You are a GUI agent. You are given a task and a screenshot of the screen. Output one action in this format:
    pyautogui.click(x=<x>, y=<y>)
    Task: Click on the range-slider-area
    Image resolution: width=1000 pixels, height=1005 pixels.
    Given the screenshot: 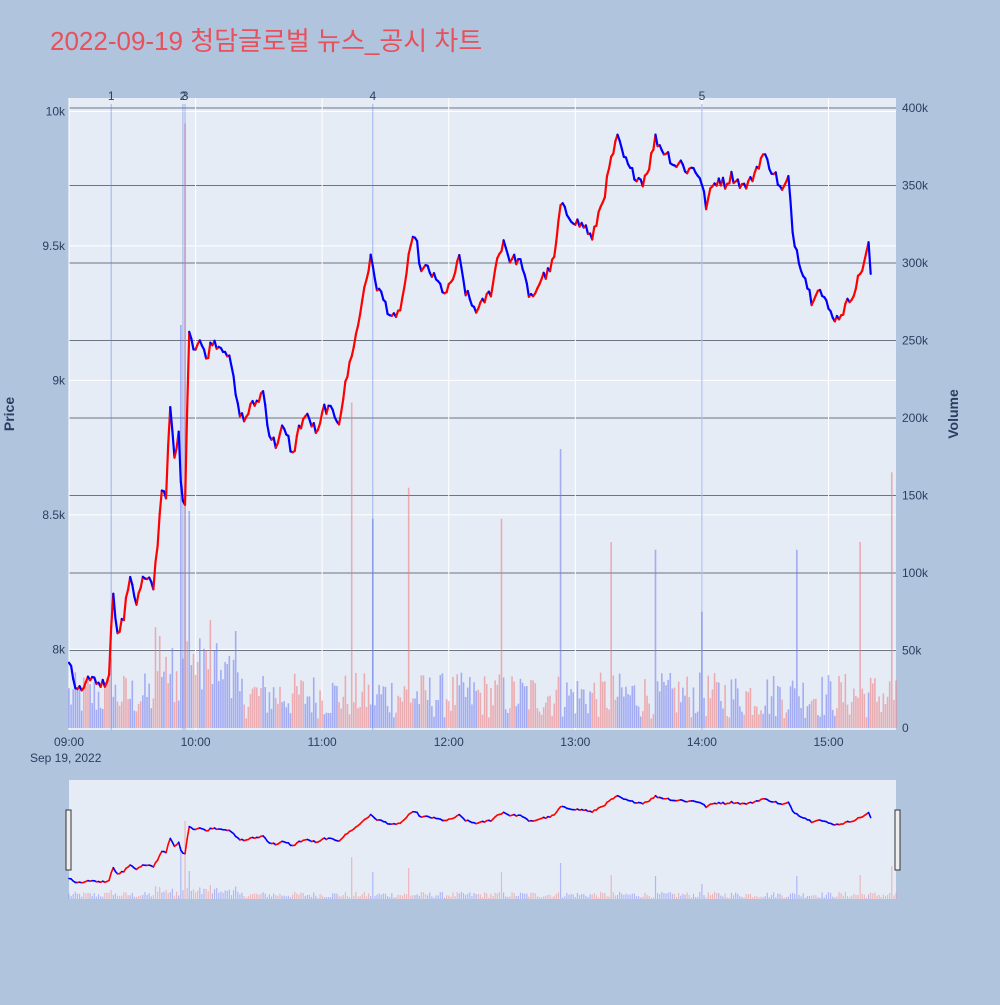 What is the action you would take?
    pyautogui.click(x=482, y=839)
    